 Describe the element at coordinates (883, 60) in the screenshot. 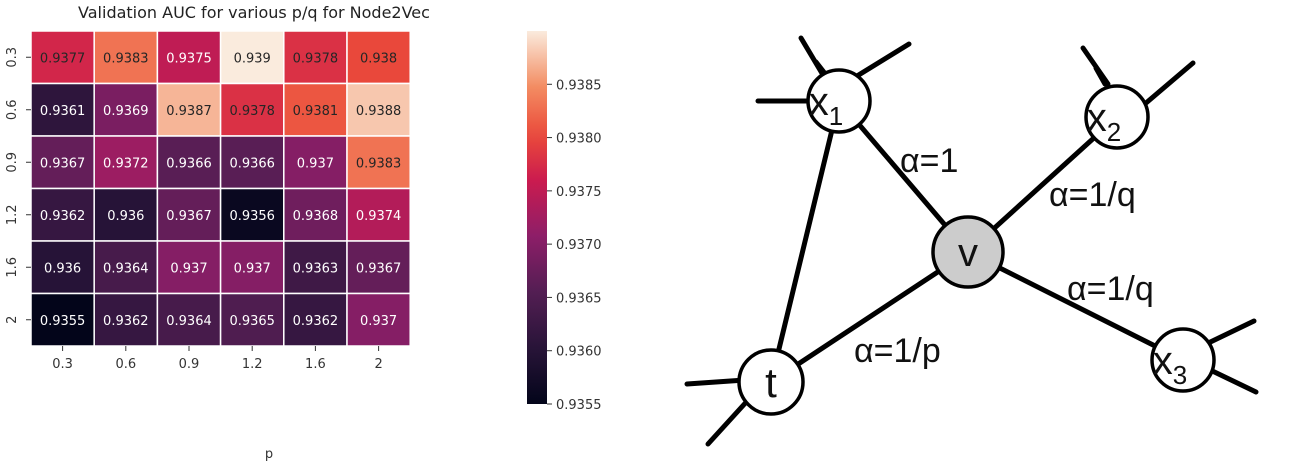

I see `stub-x1-c` at that location.